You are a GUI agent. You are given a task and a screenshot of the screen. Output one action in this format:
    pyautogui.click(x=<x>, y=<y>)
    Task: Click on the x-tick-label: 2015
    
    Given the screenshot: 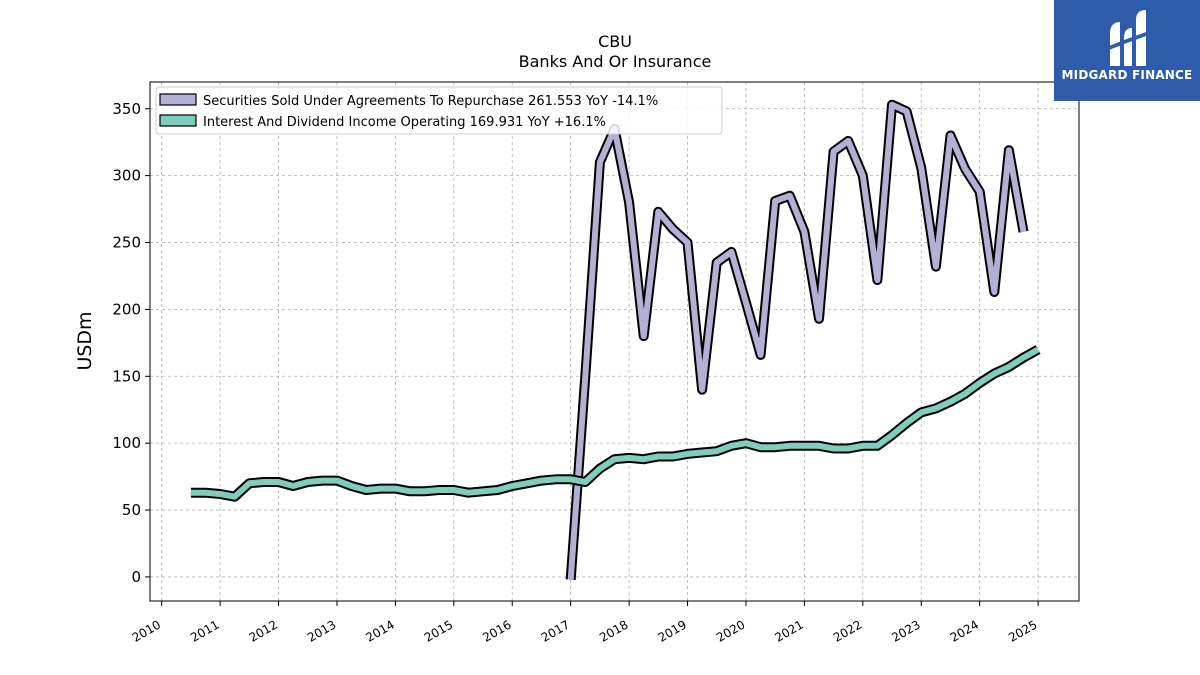 What is the action you would take?
    pyautogui.click(x=438, y=630)
    